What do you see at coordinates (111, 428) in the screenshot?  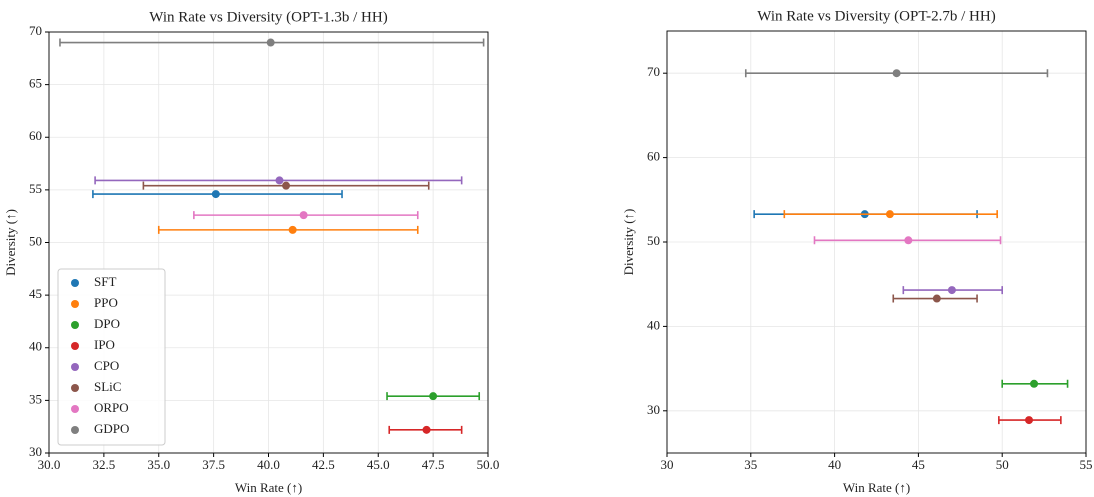 I see `legend-label: GDPO` at bounding box center [111, 428].